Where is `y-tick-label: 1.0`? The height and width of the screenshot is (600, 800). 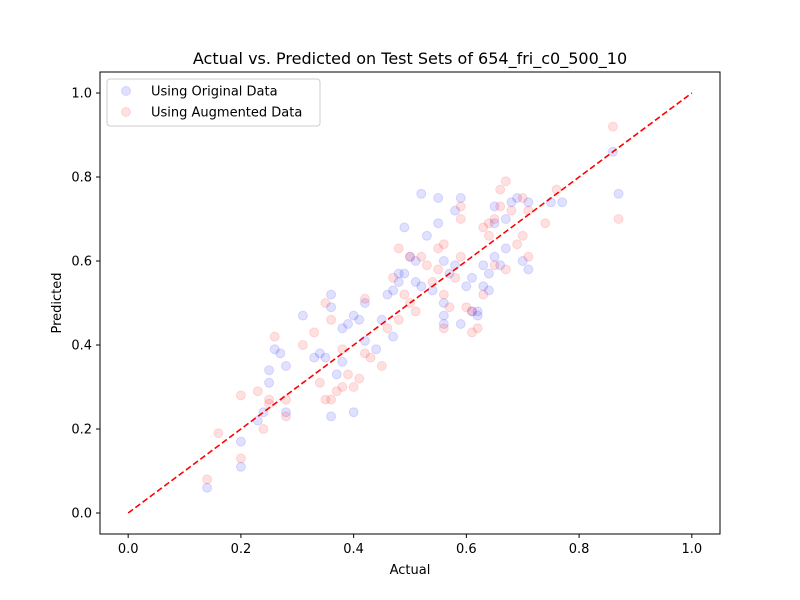 y-tick-label: 1.0 is located at coordinates (81, 94).